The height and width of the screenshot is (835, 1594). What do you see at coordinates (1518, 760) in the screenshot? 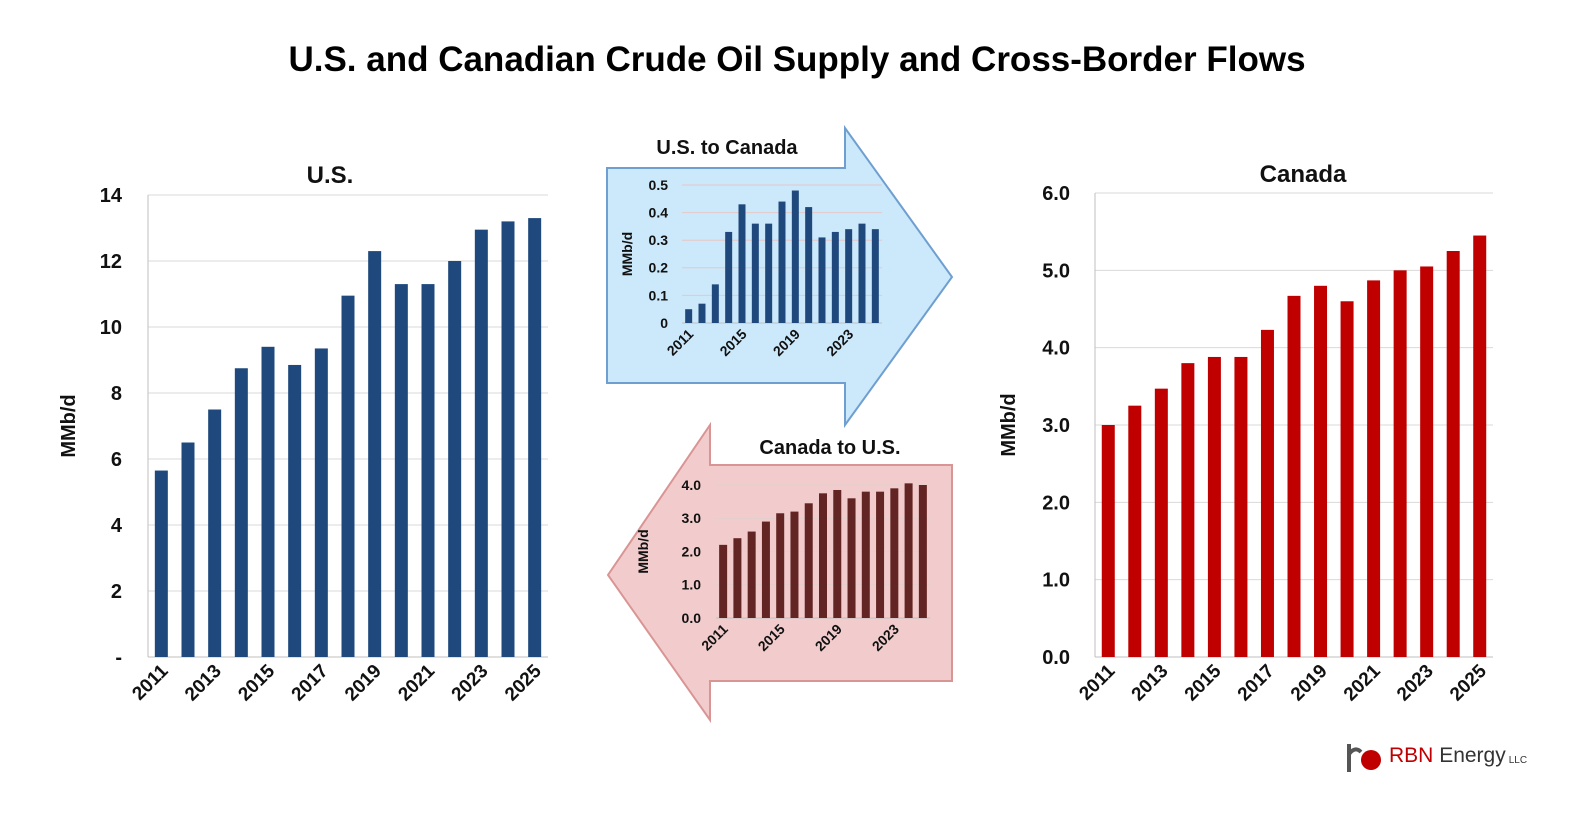
I see `logo-suffix: LLC` at bounding box center [1518, 760].